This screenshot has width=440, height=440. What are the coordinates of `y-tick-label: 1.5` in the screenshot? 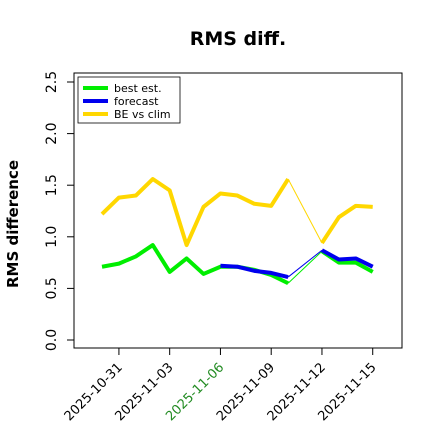 It's located at (52, 185).